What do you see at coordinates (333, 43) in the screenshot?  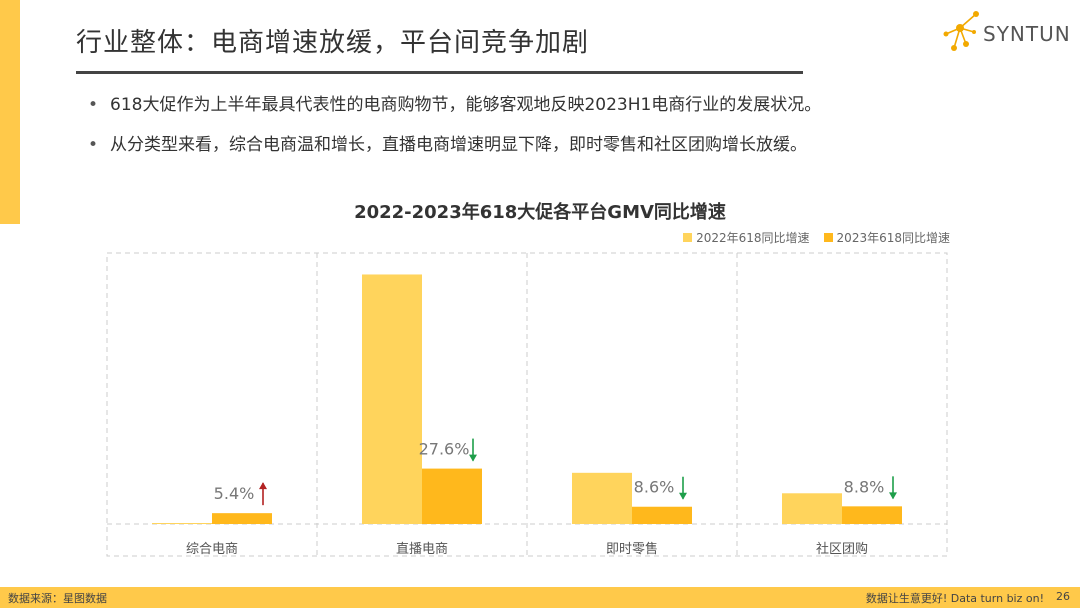 I see `page-title: 行业整体：电商增速放缓，平台间竞争加剧` at bounding box center [333, 43].